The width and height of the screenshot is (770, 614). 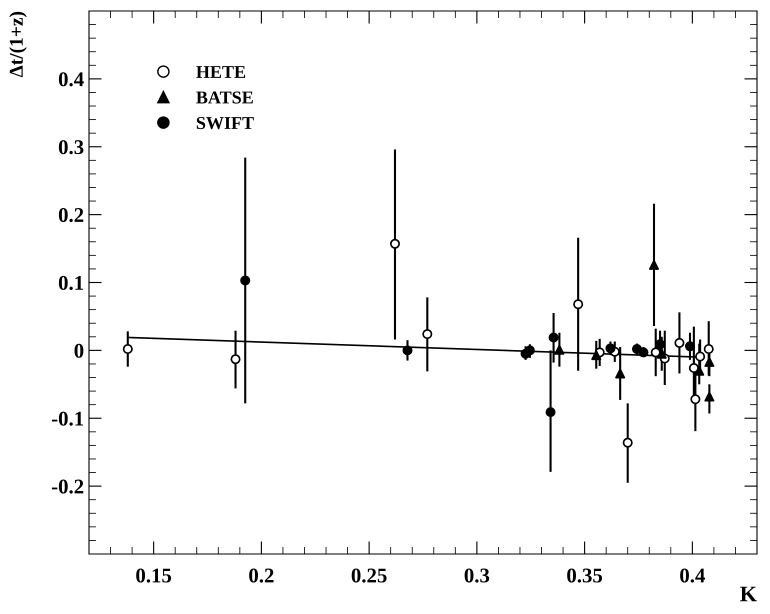 I want to click on y-tick-label: 0.2, so click(x=71, y=215).